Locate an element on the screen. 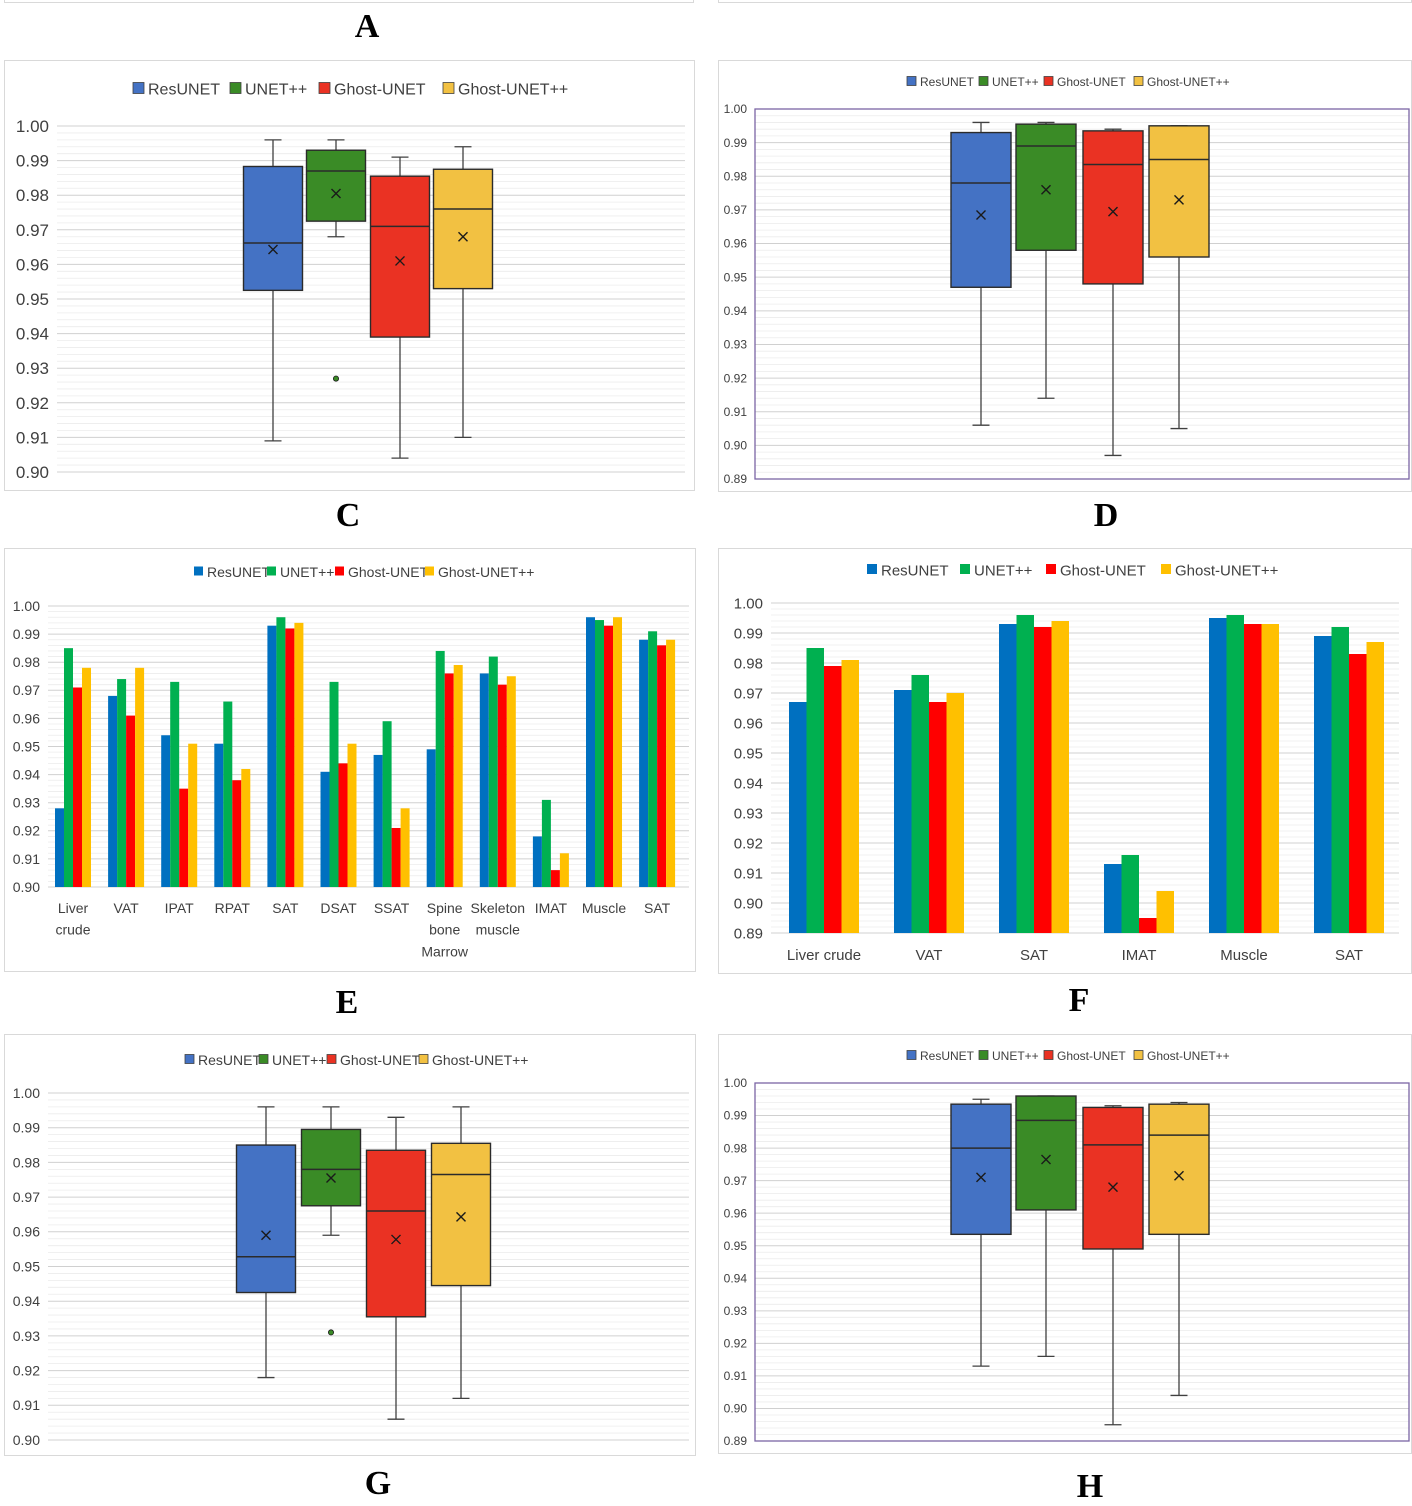 The height and width of the screenshot is (1506, 1412). y-tick-label: 0.89 is located at coordinates (748, 933).